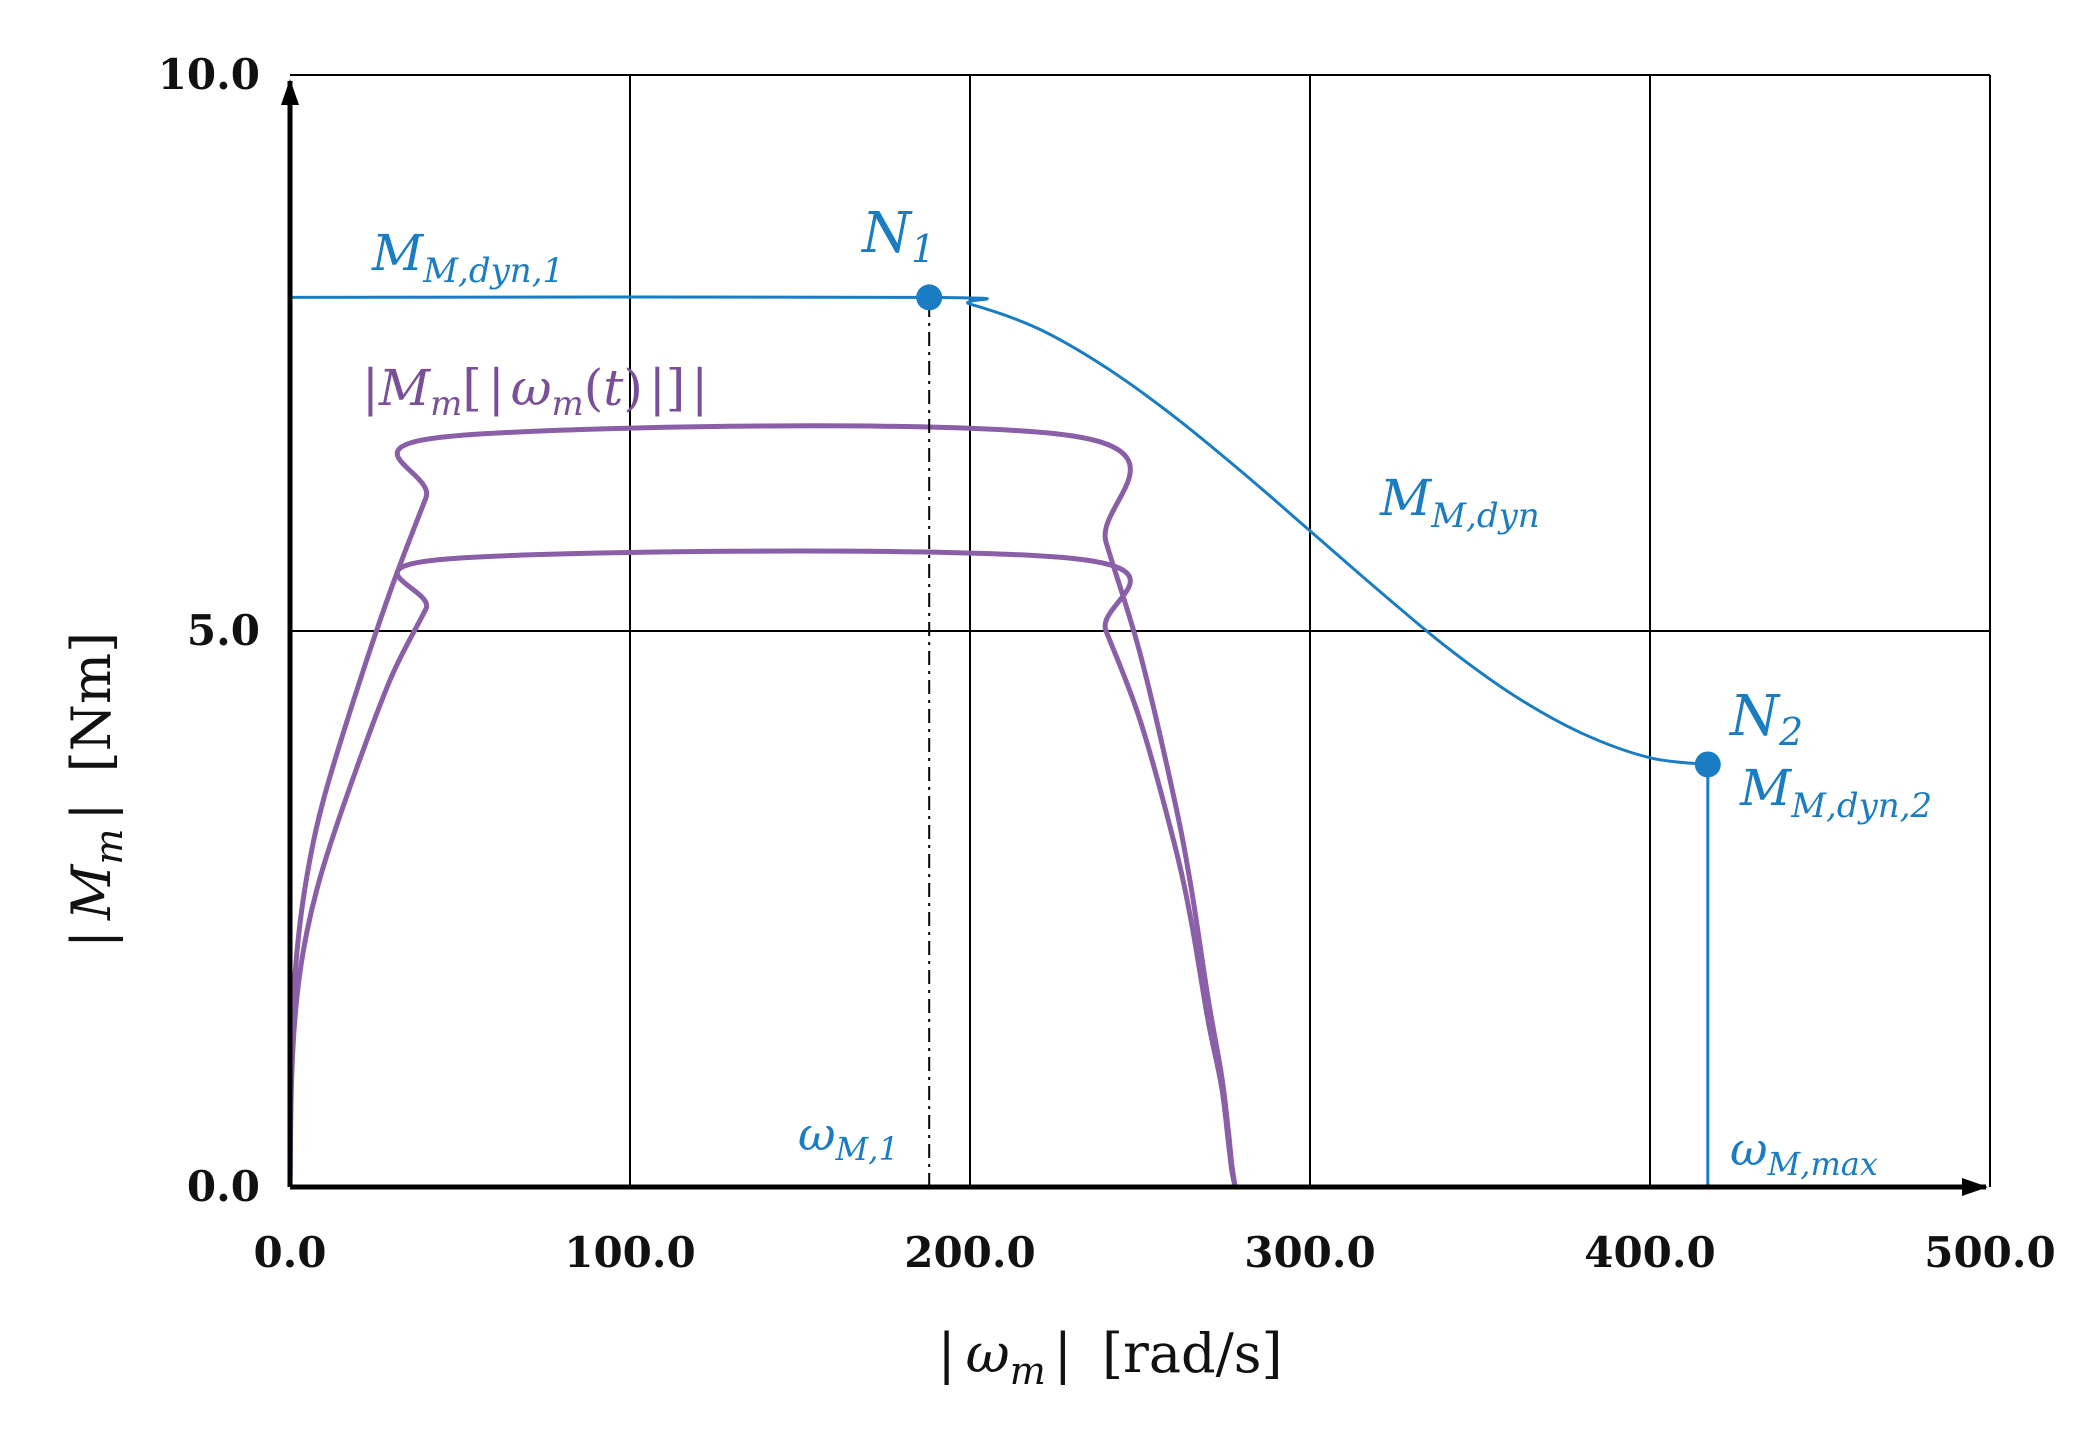 This screenshot has height=1437, width=2085. I want to click on x-tick-label: 200.0, so click(970, 1252).